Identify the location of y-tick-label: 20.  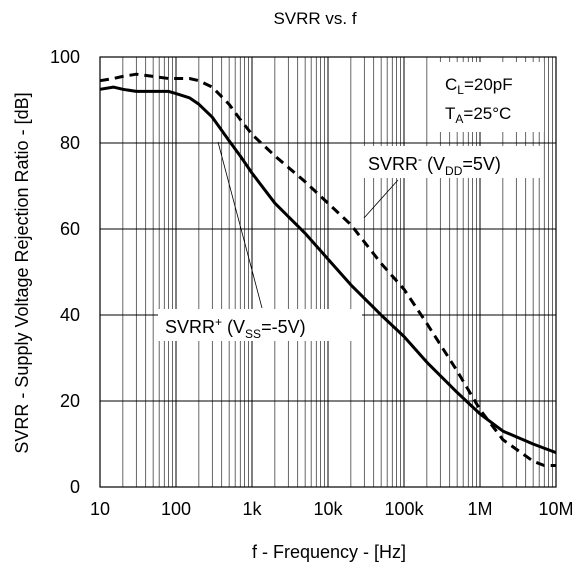
(70, 401).